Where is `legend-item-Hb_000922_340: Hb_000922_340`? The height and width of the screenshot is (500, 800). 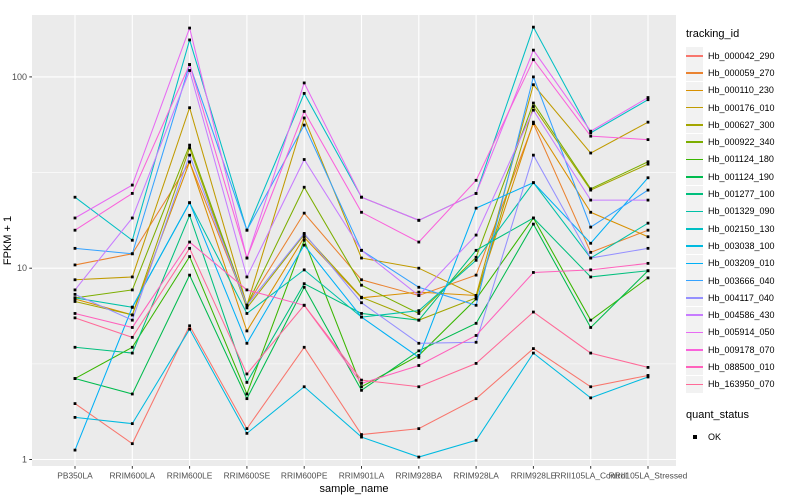 legend-item-Hb_000922_340: Hb_000922_340 is located at coordinates (742, 142).